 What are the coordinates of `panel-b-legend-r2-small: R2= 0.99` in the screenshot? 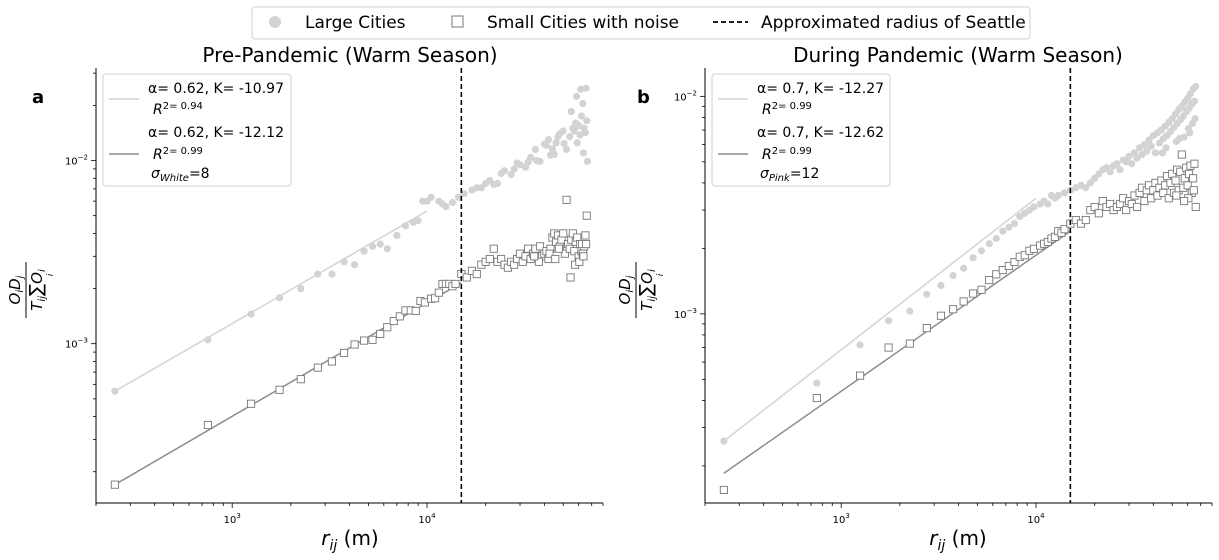 It's located at (787, 155).